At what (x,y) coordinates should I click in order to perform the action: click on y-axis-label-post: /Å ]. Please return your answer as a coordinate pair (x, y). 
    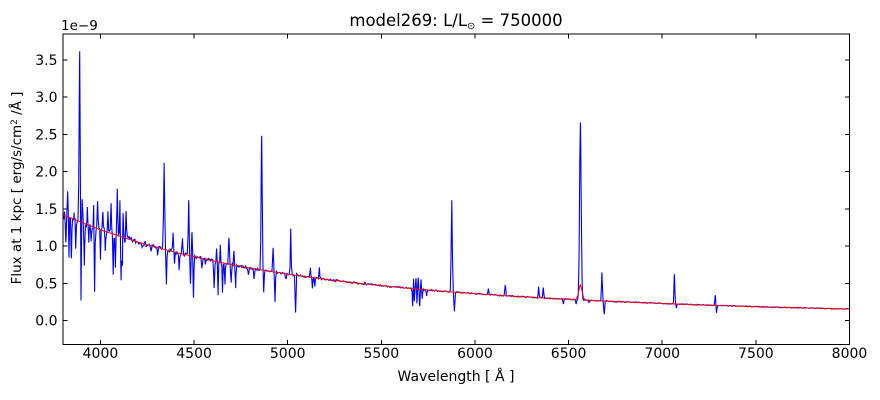
    Looking at the image, I should click on (17, 105).